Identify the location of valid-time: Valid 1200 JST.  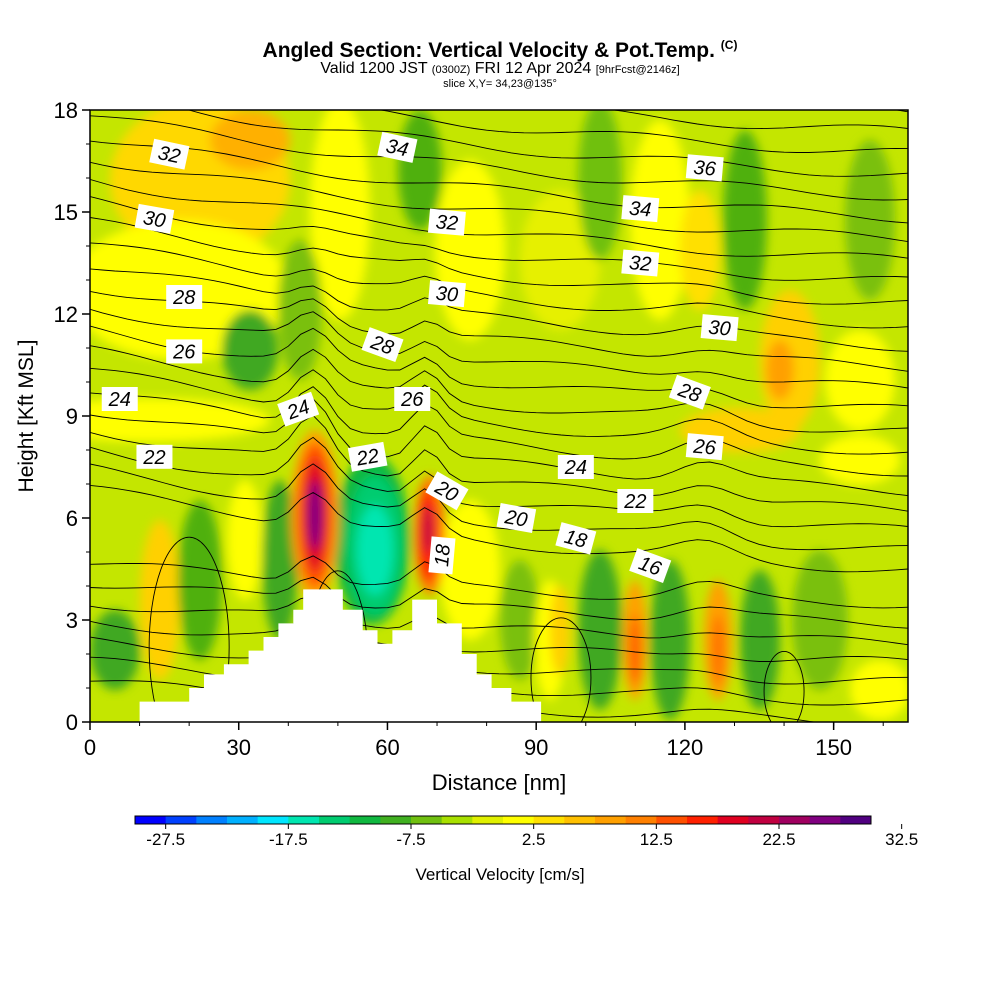
(374, 68).